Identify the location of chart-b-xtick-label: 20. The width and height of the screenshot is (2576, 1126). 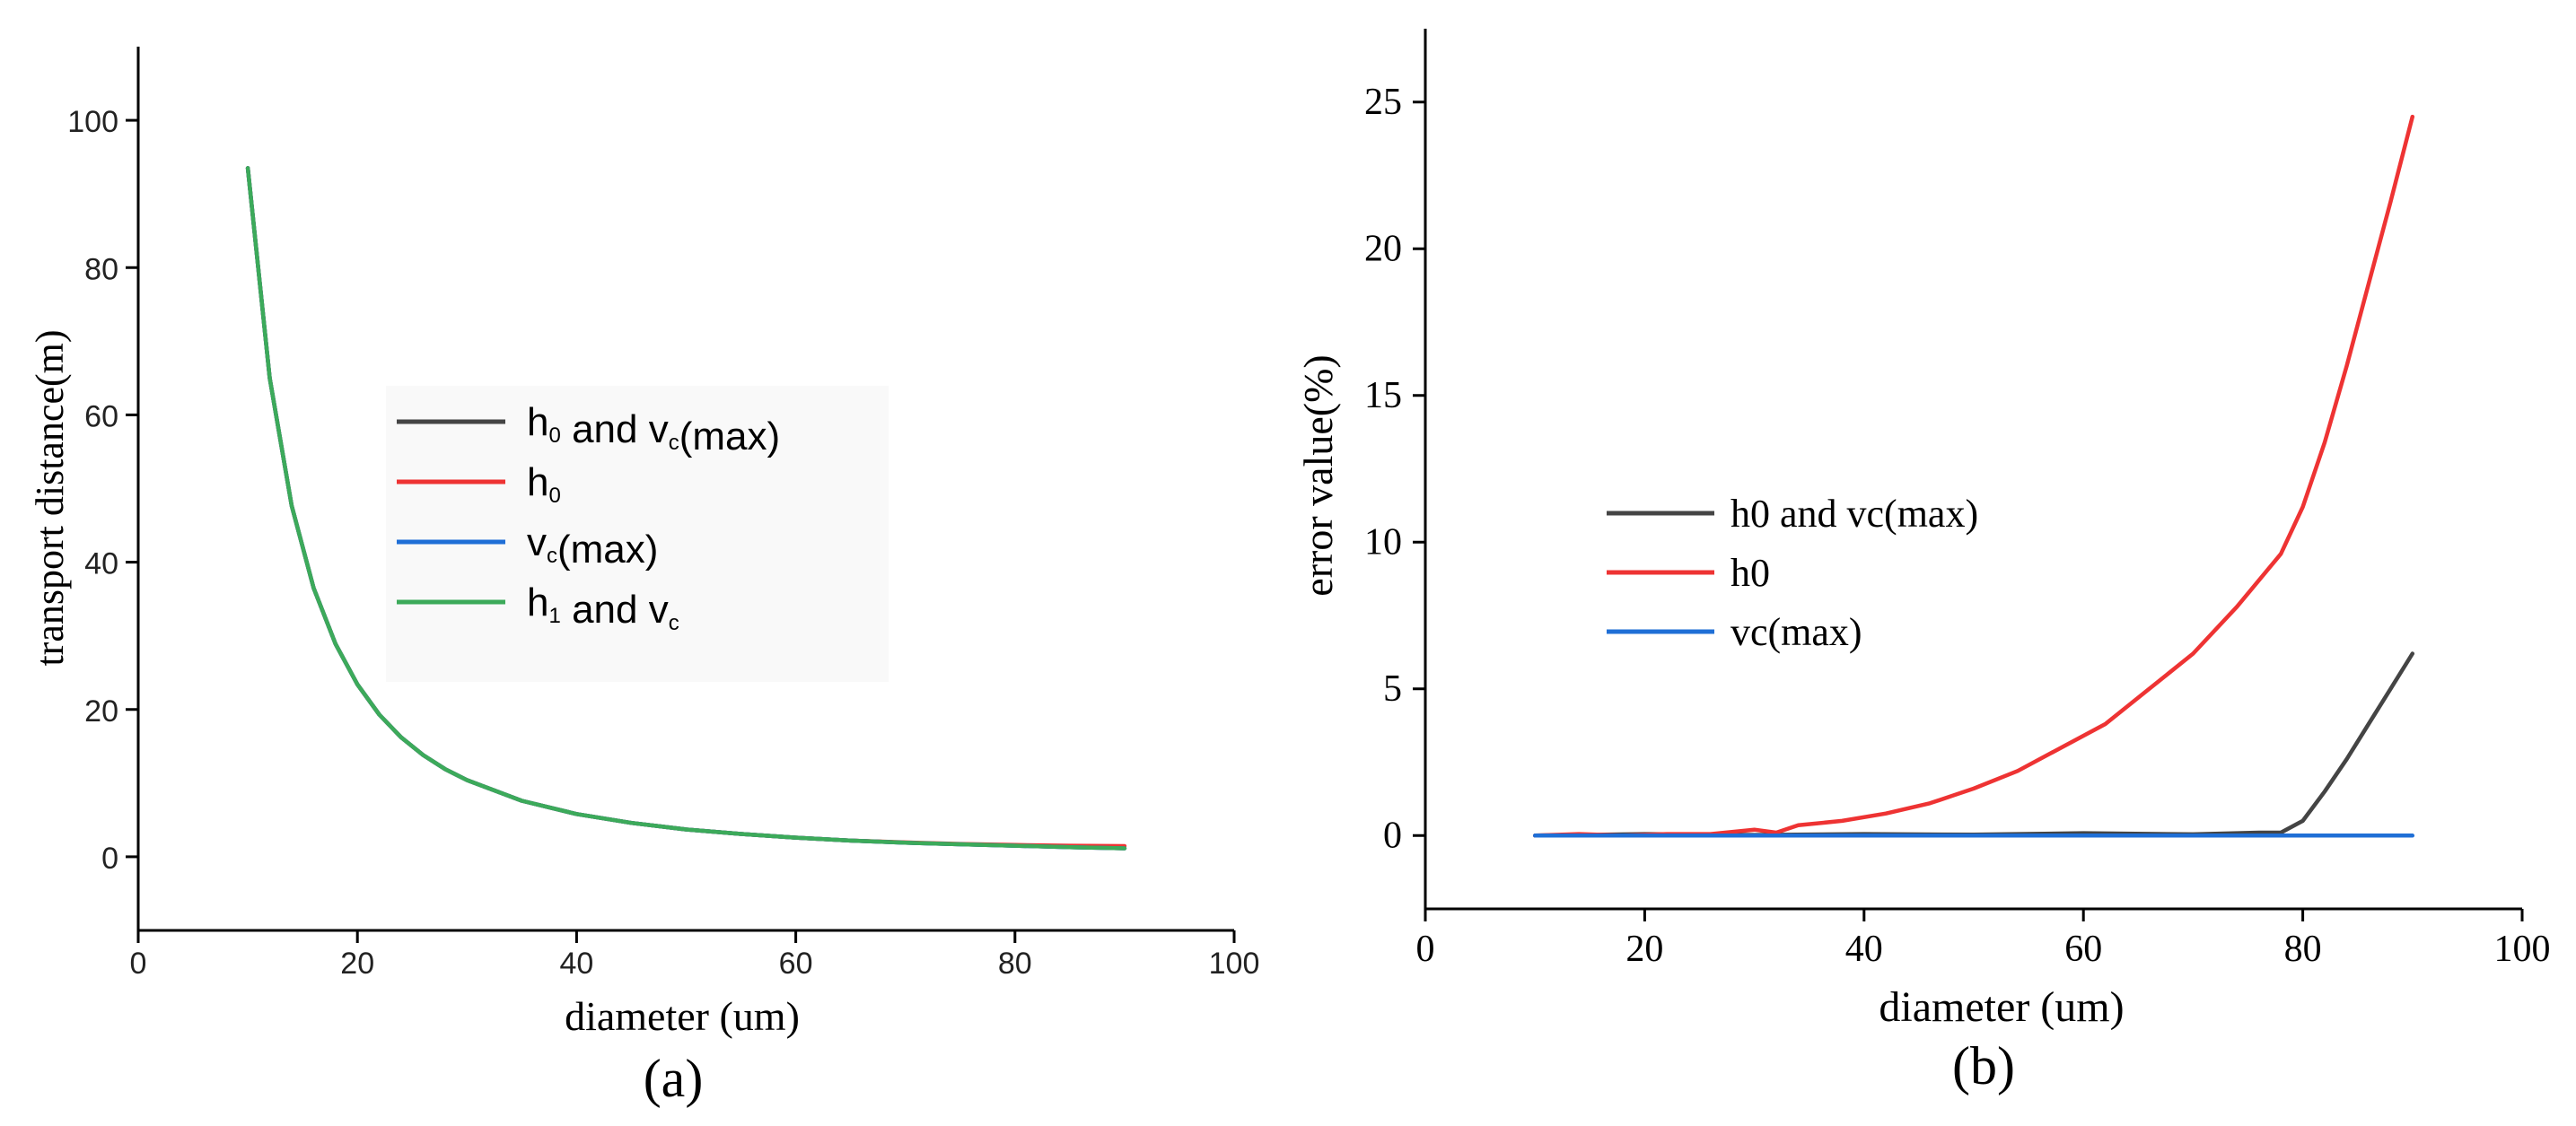
(1644, 949).